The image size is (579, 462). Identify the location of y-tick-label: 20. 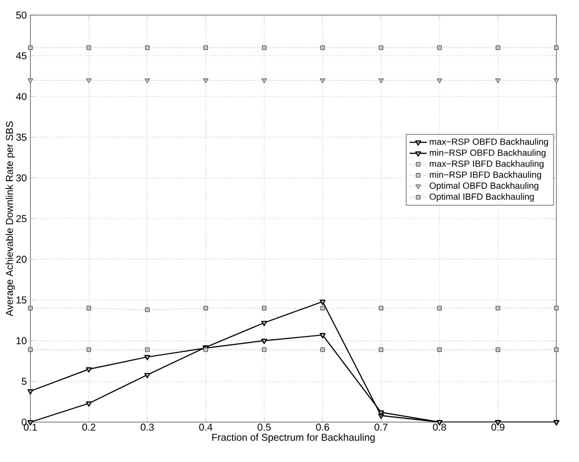
(21, 259).